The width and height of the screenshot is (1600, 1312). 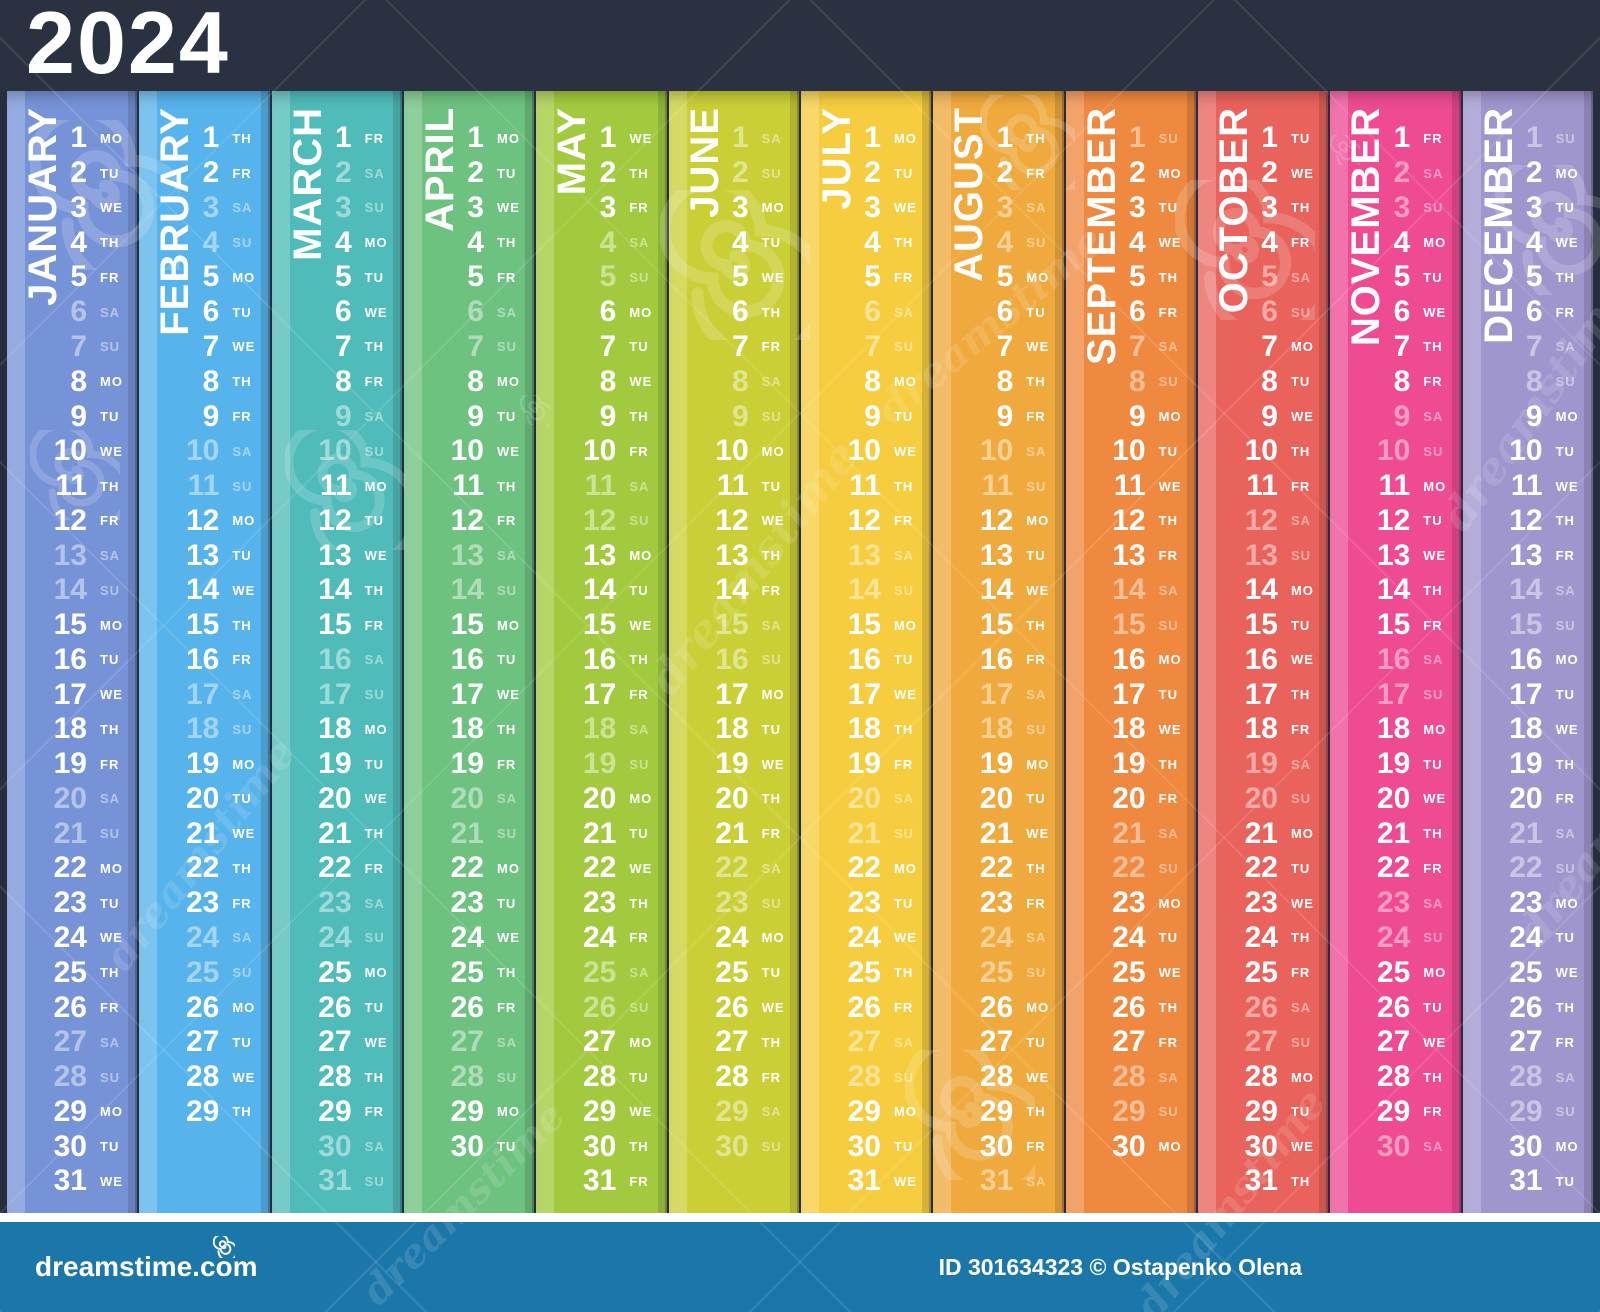 What do you see at coordinates (469, 555) in the screenshot?
I see `day-row: 13 SA` at bounding box center [469, 555].